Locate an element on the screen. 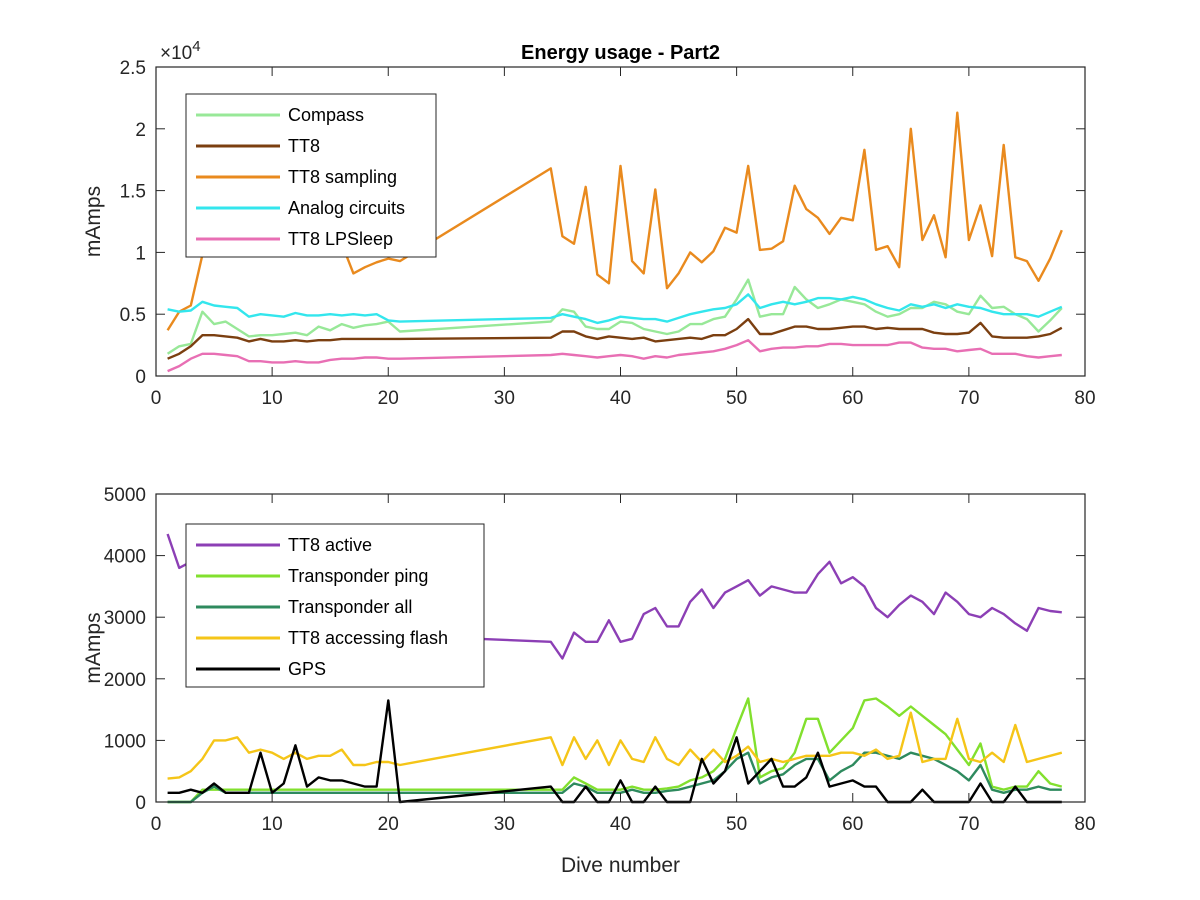  legend-entry: TT8 LPSleep is located at coordinates (340, 239).